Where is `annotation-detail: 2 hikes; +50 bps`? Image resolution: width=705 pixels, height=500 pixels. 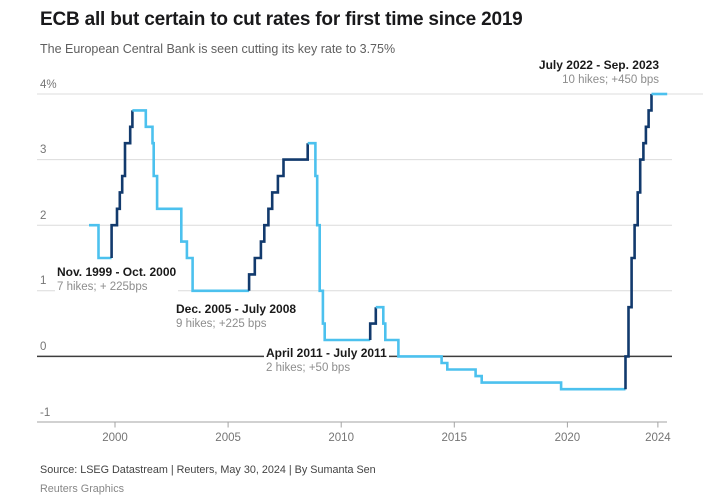 annotation-detail: 2 hikes; +50 bps is located at coordinates (308, 368).